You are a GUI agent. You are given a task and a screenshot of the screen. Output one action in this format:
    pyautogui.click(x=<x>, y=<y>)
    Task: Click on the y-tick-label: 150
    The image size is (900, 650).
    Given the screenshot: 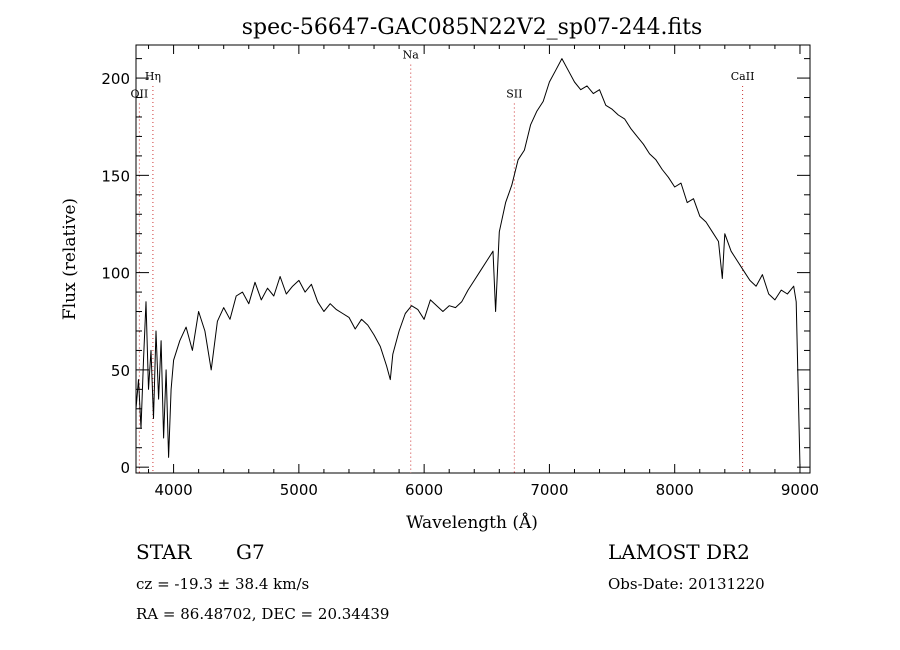 What is the action you would take?
    pyautogui.click(x=115, y=176)
    